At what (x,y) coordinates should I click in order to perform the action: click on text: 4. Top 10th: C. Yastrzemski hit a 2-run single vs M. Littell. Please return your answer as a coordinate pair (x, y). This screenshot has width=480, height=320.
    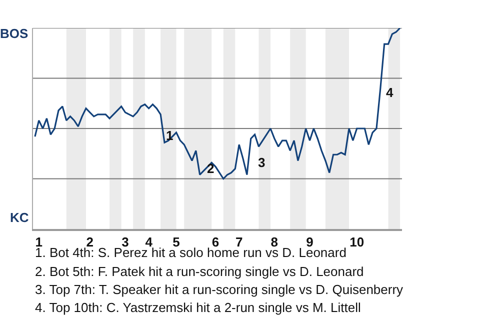
    Looking at the image, I should click on (198, 307).